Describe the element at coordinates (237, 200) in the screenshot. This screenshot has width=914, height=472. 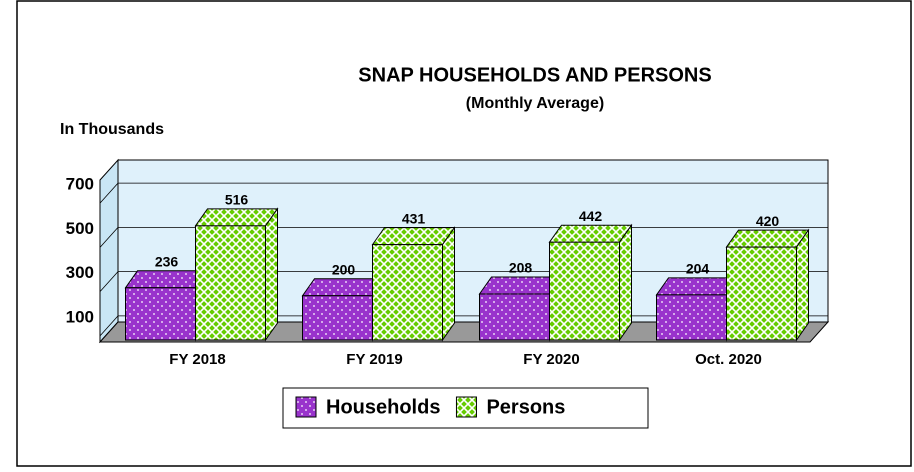
I see `data-label: 516` at that location.